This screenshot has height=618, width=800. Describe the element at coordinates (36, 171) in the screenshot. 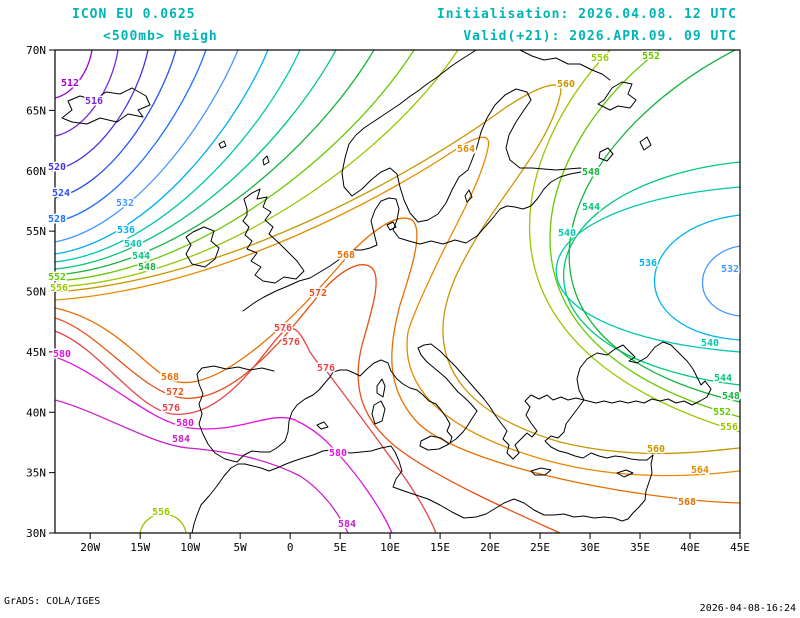

I see `lat-tick-label: 60N` at that location.